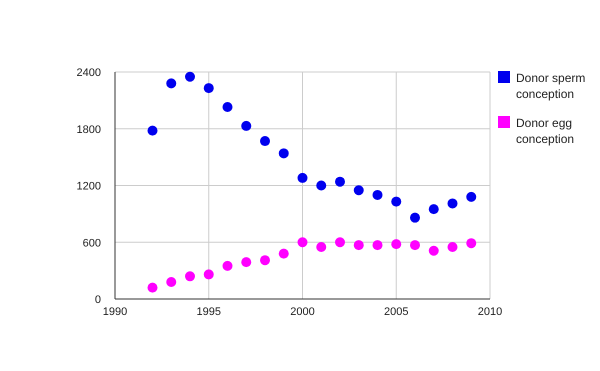 Image resolution: width=600 pixels, height=371 pixels. I want to click on y-tick-label: 600, so click(91, 243).